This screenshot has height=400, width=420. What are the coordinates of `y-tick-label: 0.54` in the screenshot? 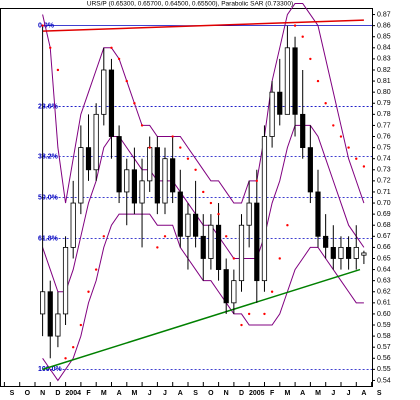 It's located at (384, 380).